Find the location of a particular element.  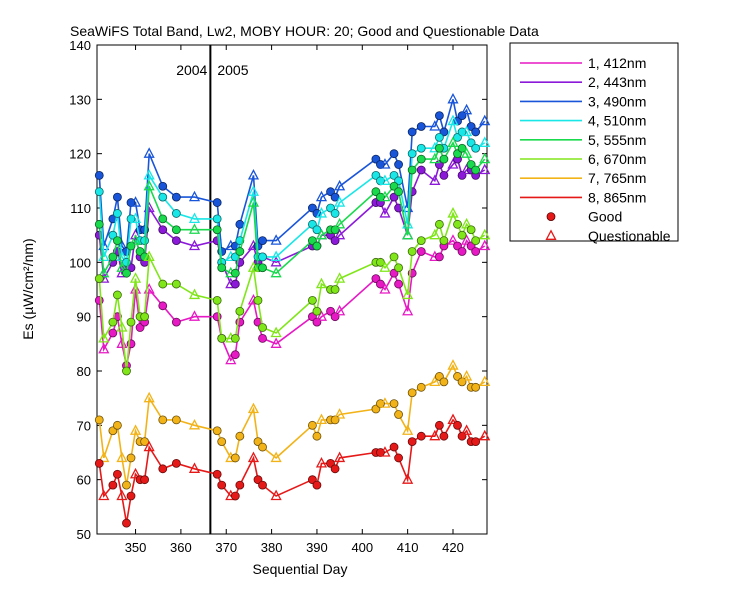

legend-label: Questionable is located at coordinates (629, 236).